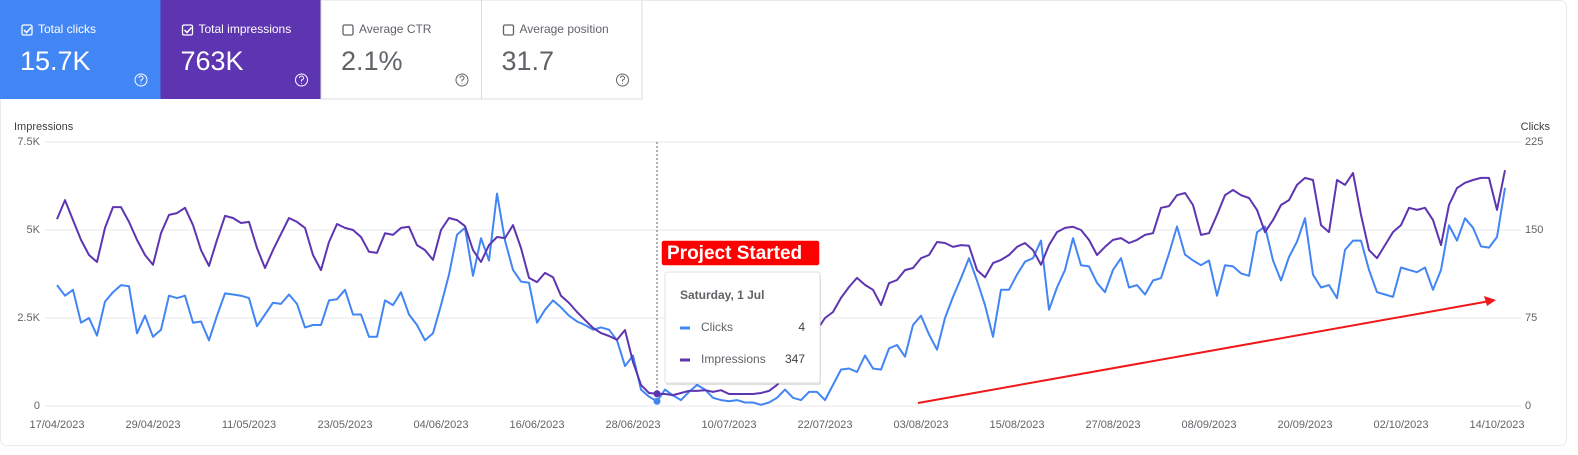 Image resolution: width=1578 pixels, height=455 pixels. Describe the element at coordinates (245, 29) in the screenshot. I see `metric-label: Total impressions` at that location.